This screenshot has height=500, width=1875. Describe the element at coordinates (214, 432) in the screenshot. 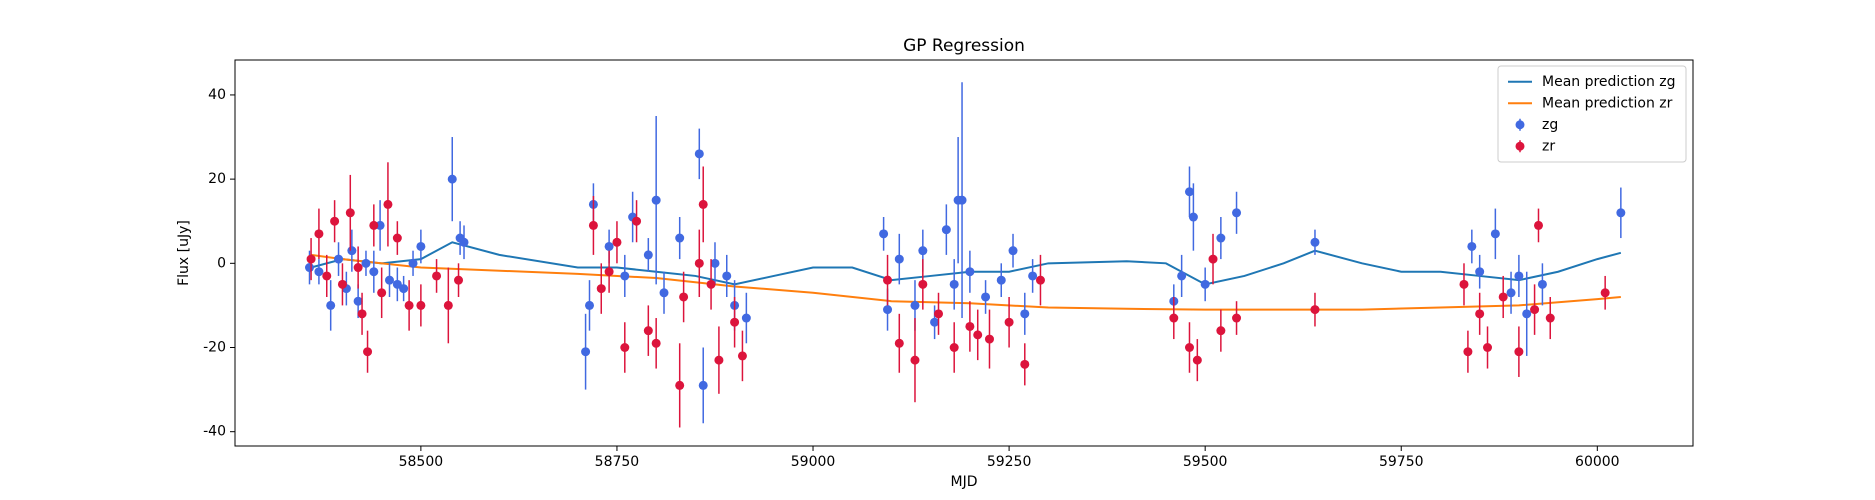

I see `y-tick-label: -40` at that location.